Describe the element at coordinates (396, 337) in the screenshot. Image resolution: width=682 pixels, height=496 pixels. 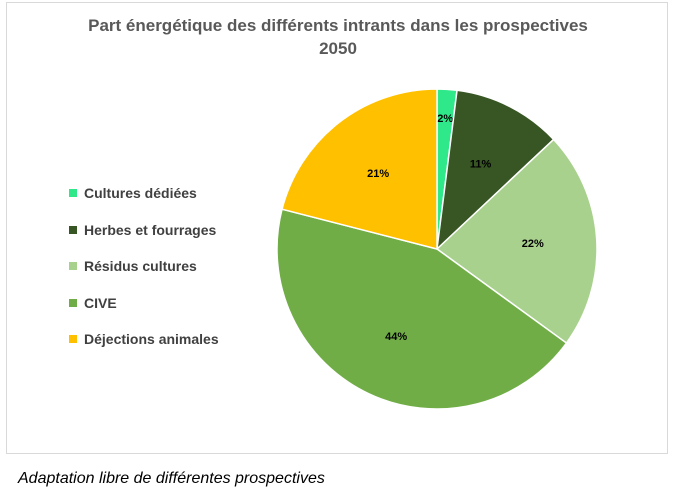
I see `data-label-cive: 44%` at that location.